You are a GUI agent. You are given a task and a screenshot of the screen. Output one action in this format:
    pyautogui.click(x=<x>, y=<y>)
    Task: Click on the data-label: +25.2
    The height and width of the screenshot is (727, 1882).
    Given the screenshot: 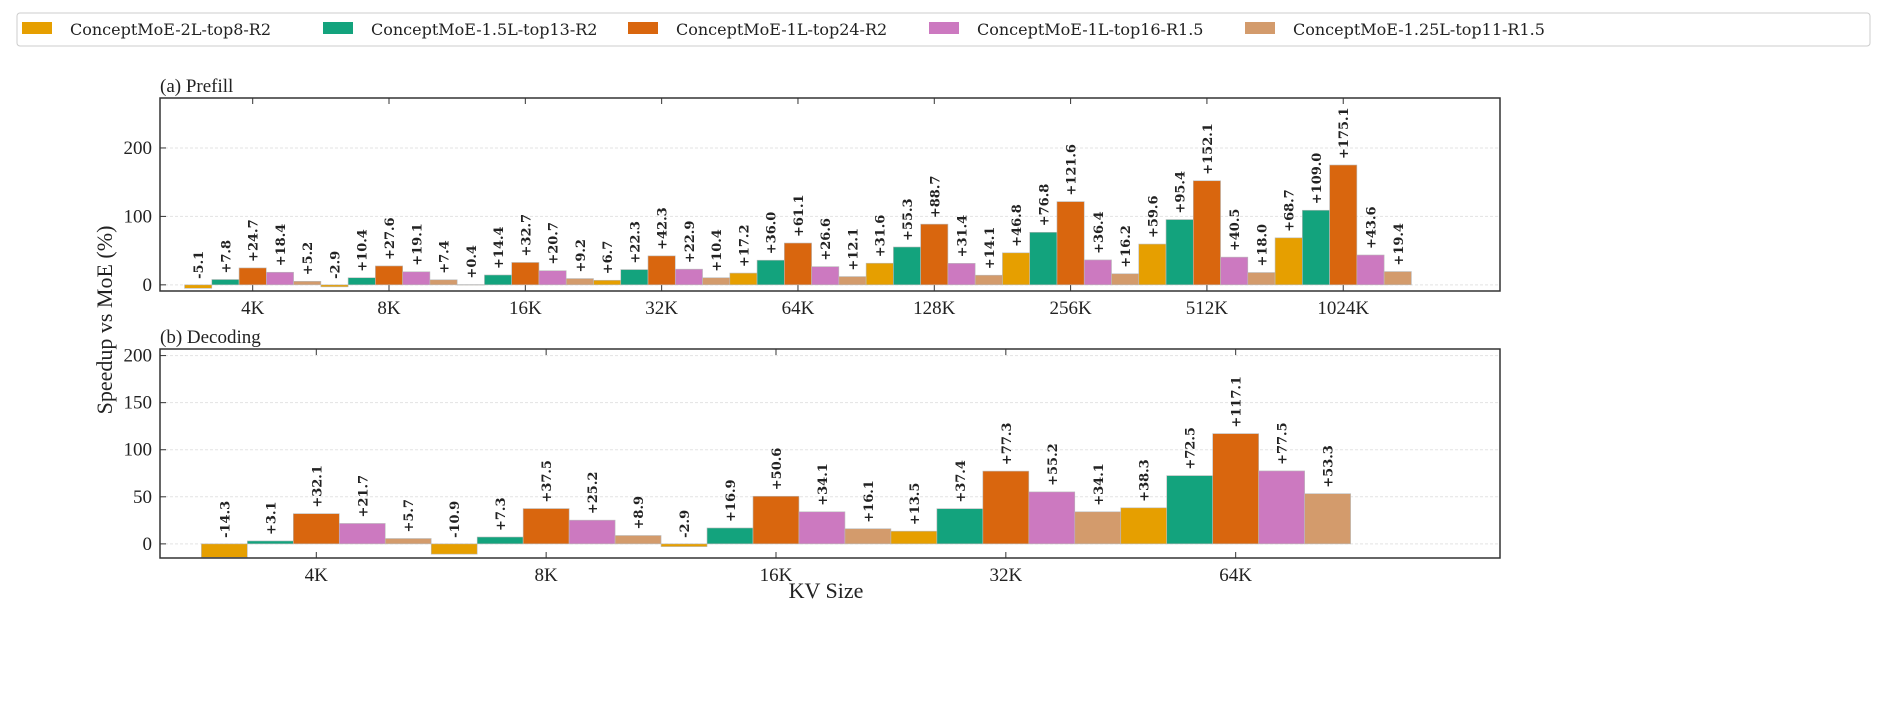 What is the action you would take?
    pyautogui.click(x=593, y=493)
    